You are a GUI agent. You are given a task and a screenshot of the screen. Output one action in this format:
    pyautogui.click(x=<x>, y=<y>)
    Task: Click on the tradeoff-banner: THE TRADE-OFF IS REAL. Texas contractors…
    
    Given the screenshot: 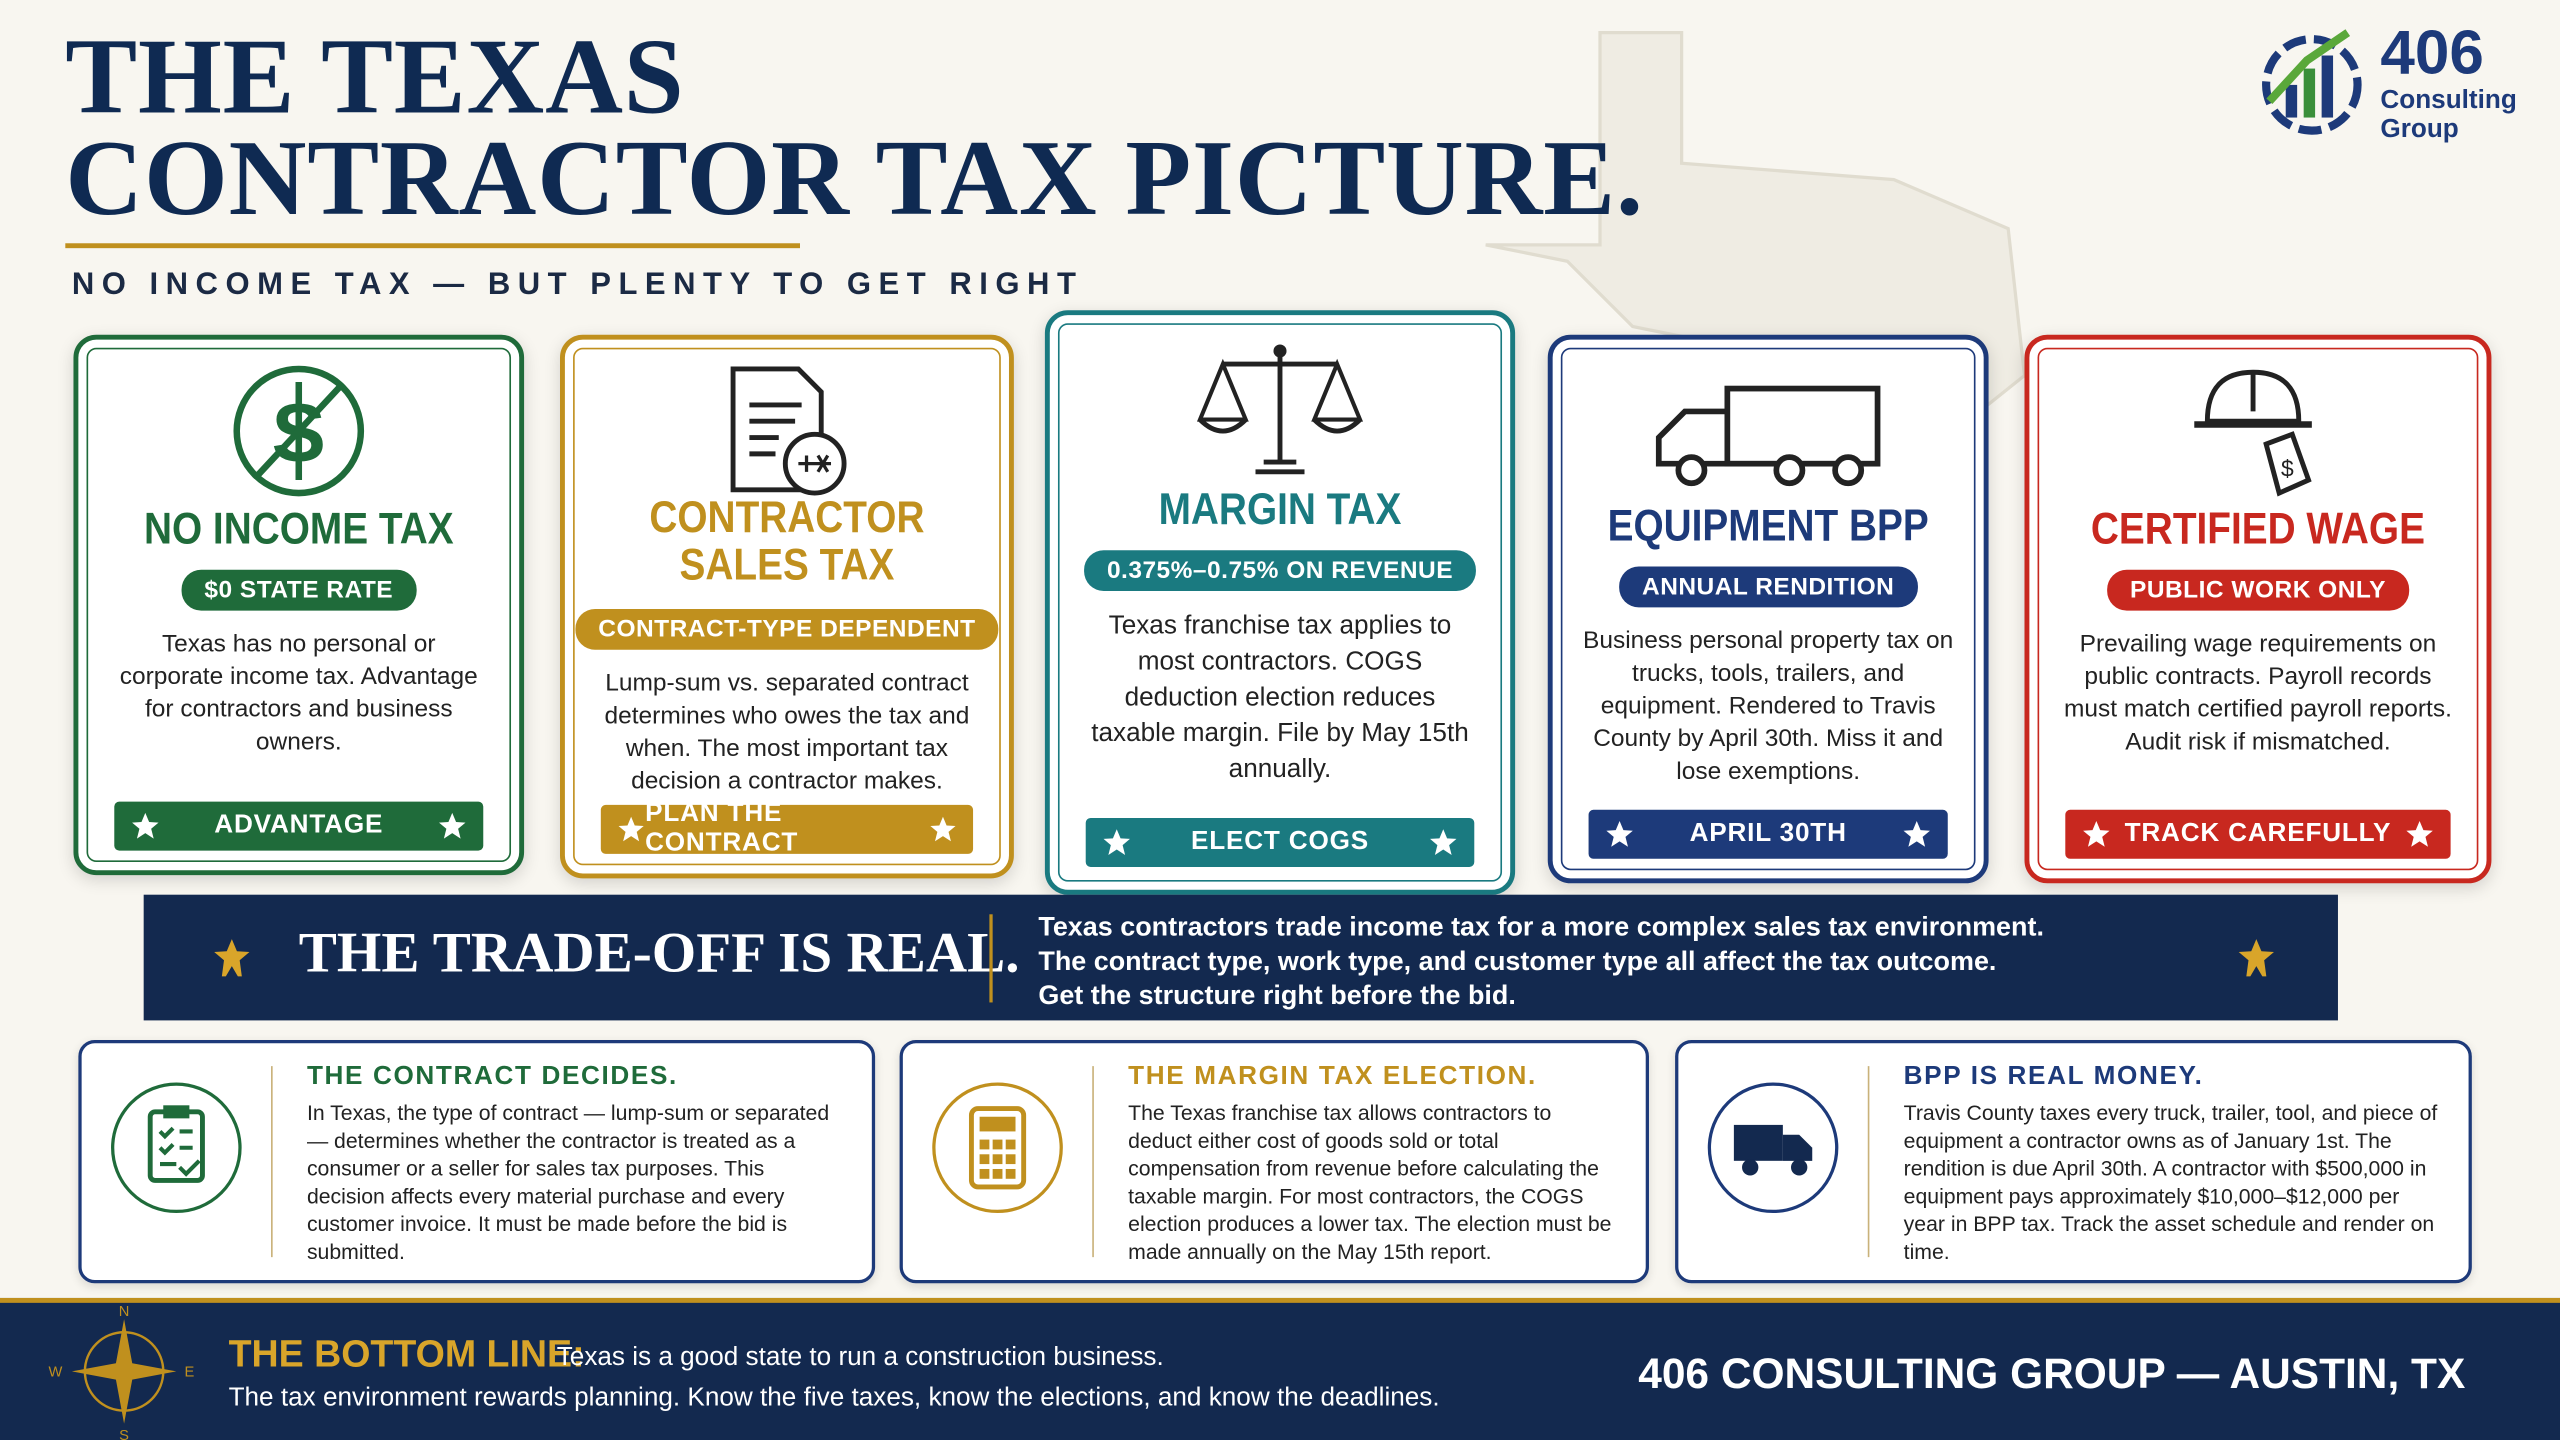 What is the action you would take?
    pyautogui.click(x=1240, y=957)
    